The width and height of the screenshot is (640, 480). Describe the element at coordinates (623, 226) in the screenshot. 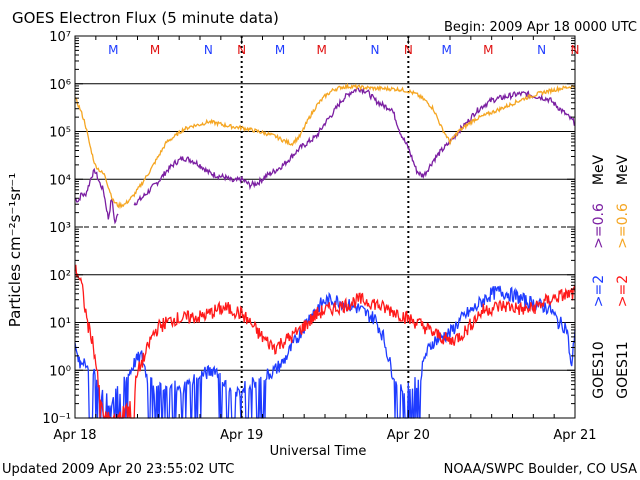

I see `legend-goes11-high-label: >=0.6` at that location.